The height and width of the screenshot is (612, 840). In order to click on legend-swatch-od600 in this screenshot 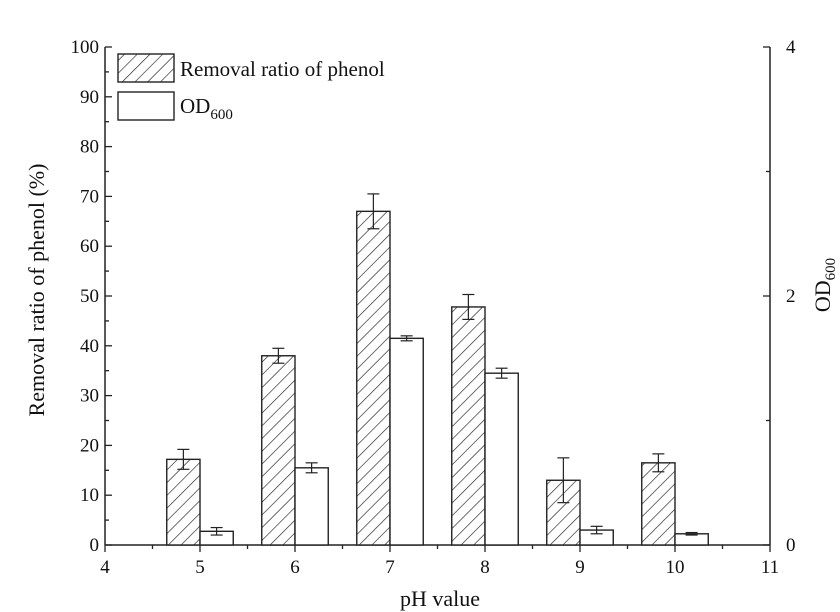, I will do `click(146, 106)`.